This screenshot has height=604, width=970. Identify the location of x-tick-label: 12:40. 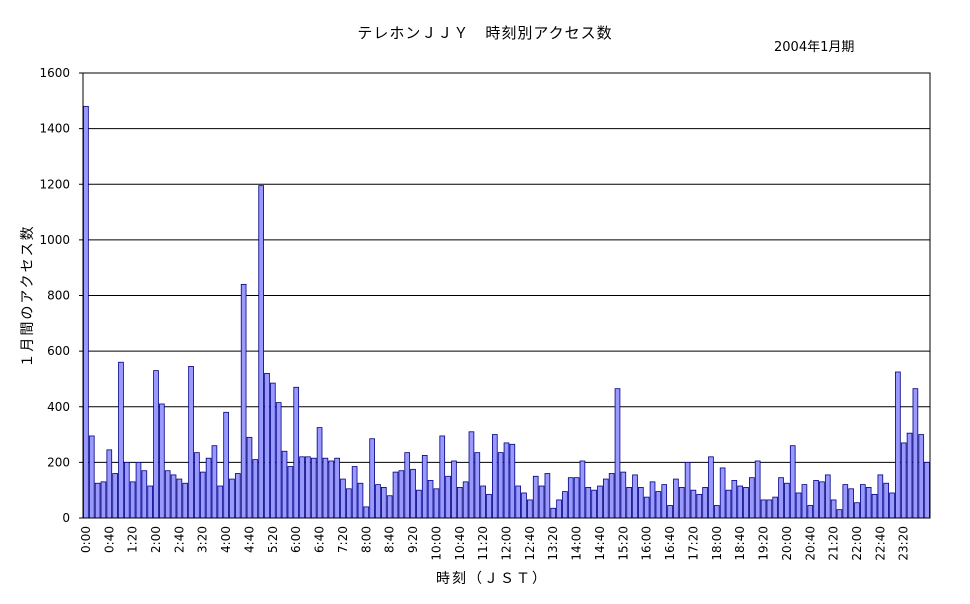
(530, 543).